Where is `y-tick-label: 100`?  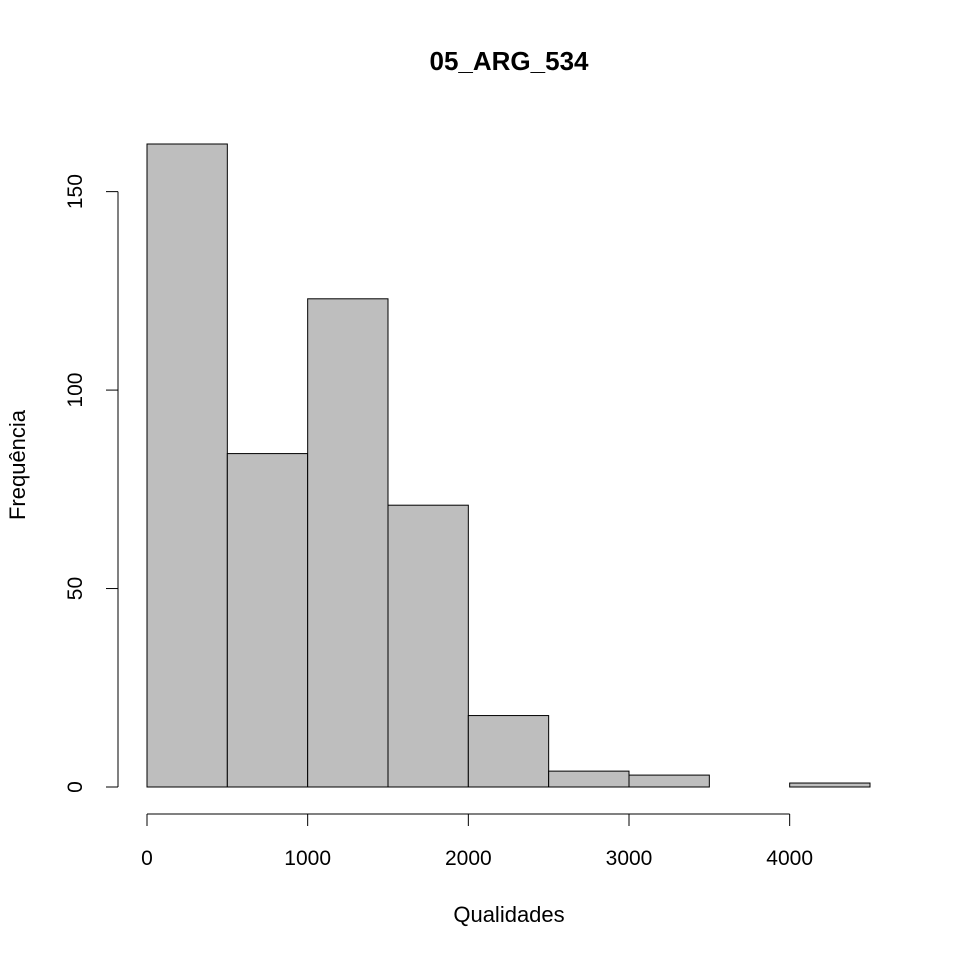
y-tick-label: 100 is located at coordinates (75, 390).